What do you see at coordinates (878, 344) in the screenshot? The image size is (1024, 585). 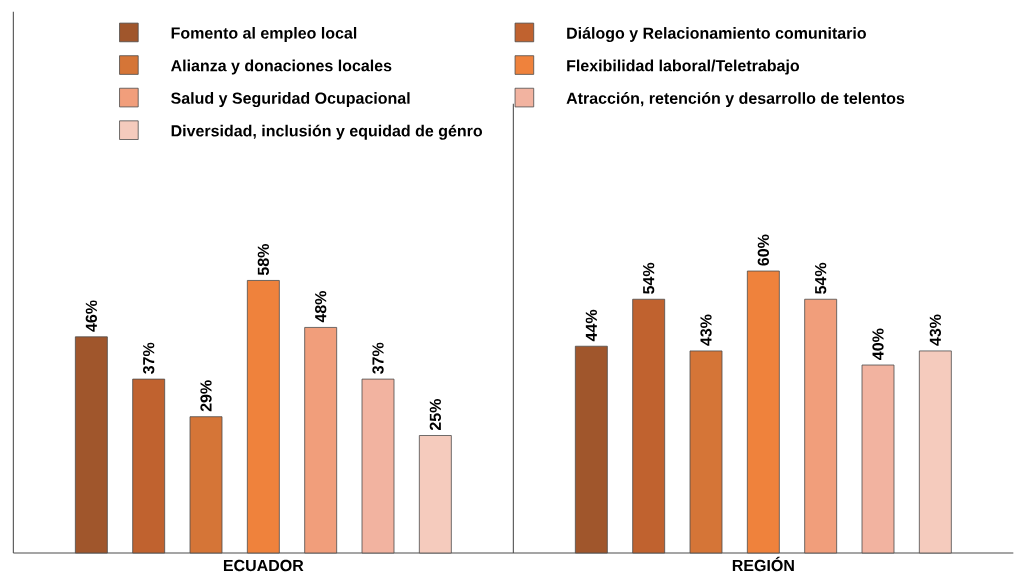 I see `data-label: 40%` at bounding box center [878, 344].